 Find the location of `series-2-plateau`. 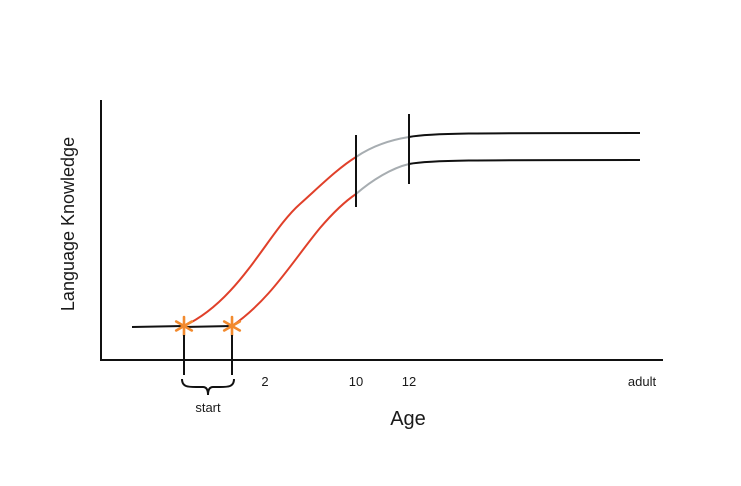

series-2-plateau is located at coordinates (524, 162).